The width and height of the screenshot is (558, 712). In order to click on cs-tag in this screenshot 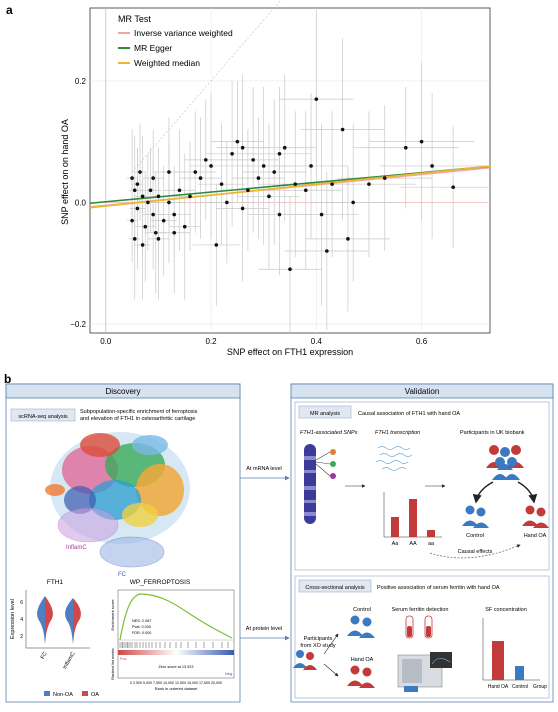, I will do `click(335, 586)`.